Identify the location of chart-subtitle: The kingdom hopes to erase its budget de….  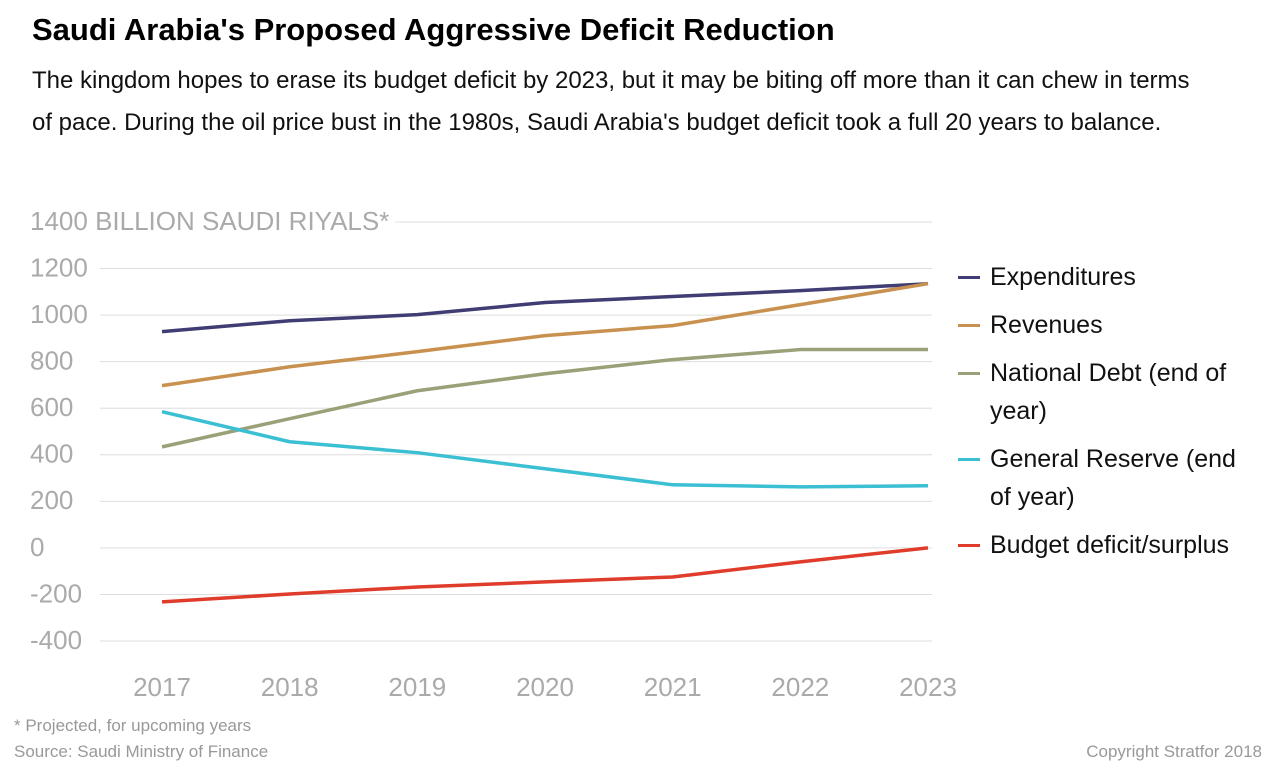
(611, 101).